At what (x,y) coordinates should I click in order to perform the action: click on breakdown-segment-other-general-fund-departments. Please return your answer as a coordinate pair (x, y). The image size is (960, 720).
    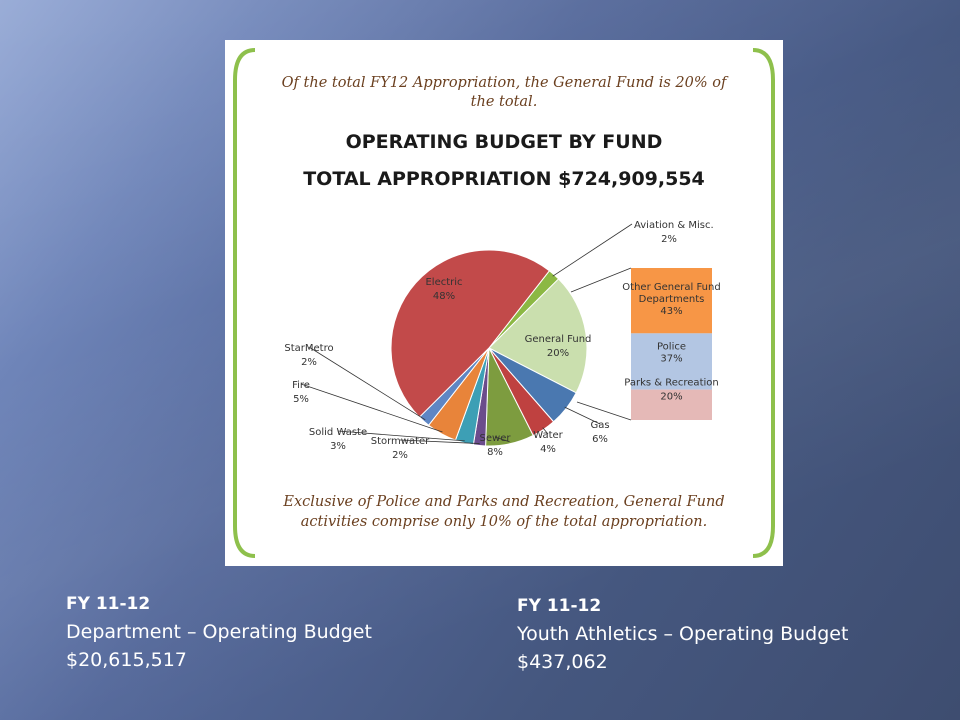
    Looking at the image, I should click on (671, 301).